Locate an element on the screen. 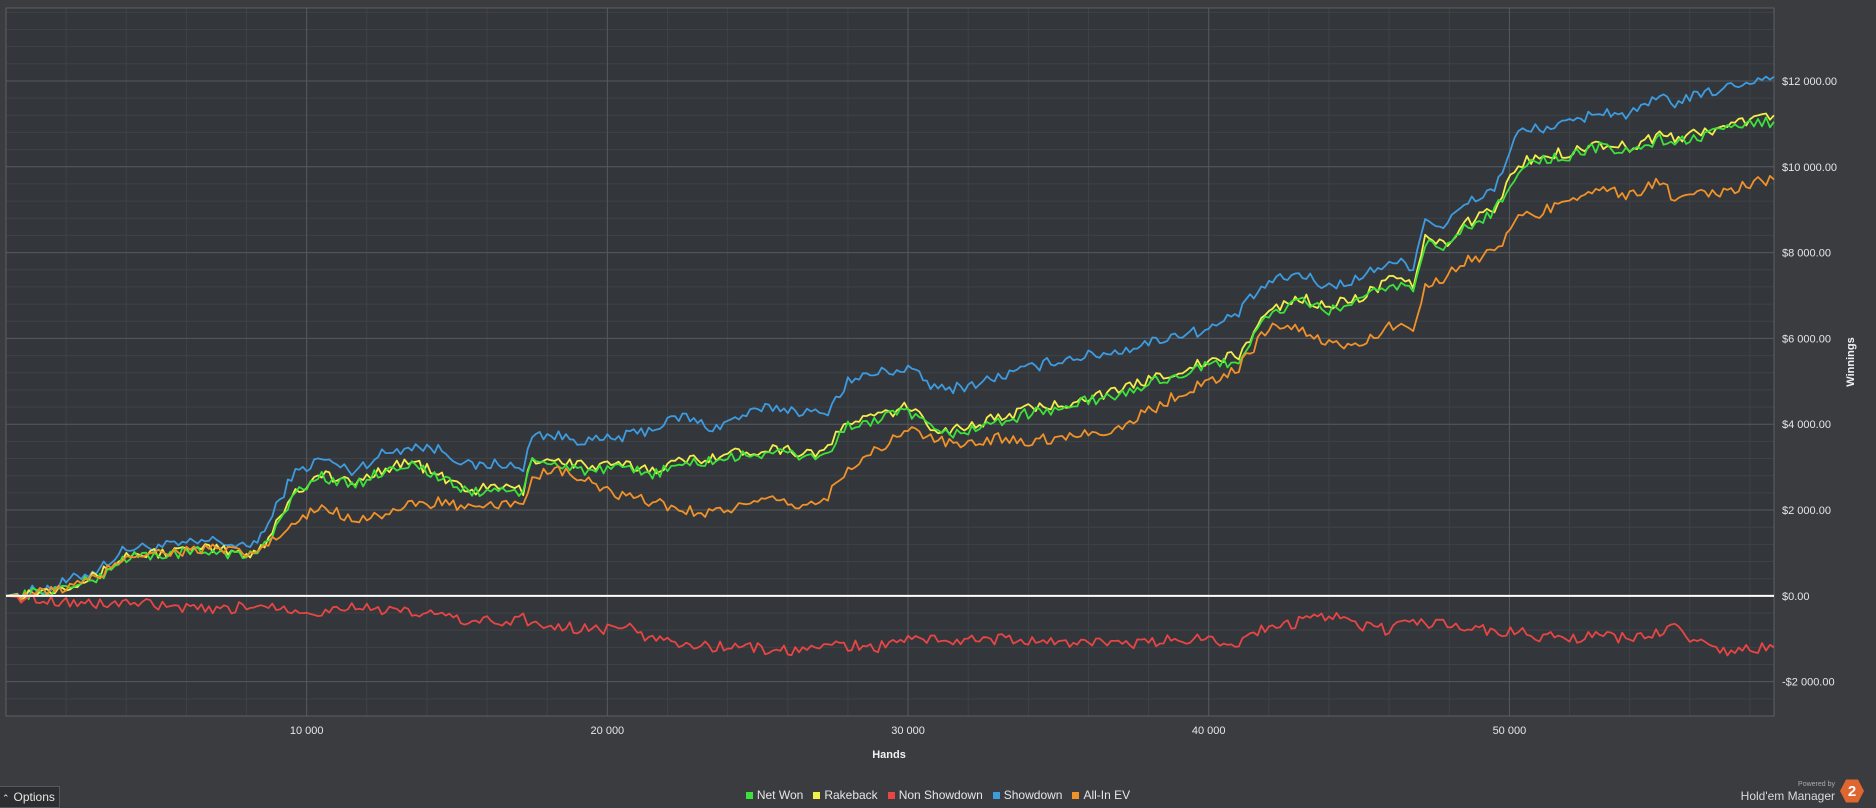 The height and width of the screenshot is (808, 1876). options-label: Options is located at coordinates (34, 797).